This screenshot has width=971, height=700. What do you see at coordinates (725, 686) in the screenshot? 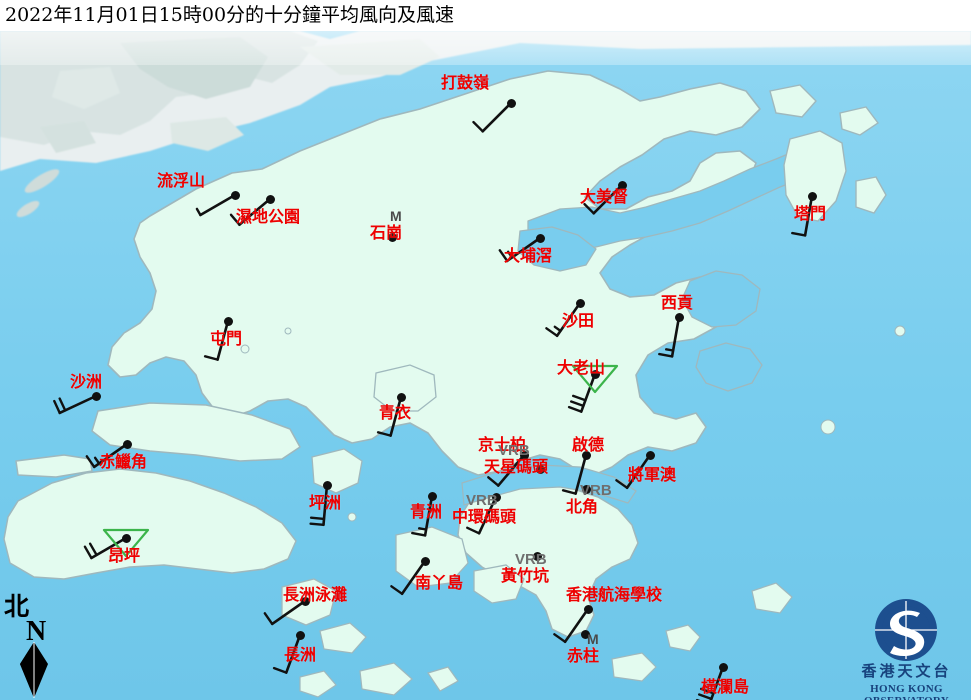
I see `station-label: 橫瀾島` at bounding box center [725, 686].